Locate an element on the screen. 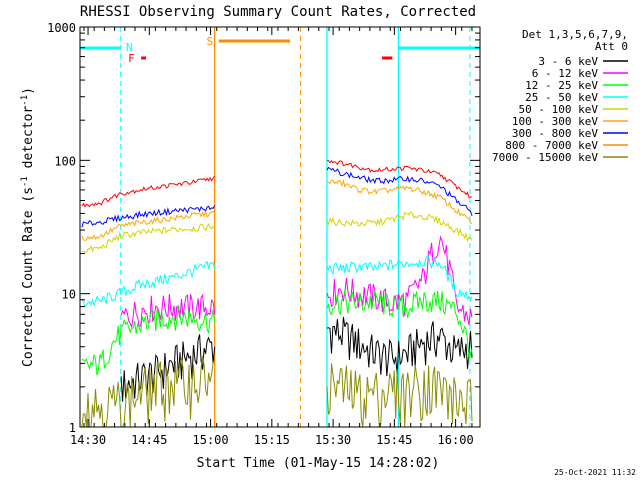  footer-date: 25-Oct-2021 11:32 is located at coordinates (595, 472).